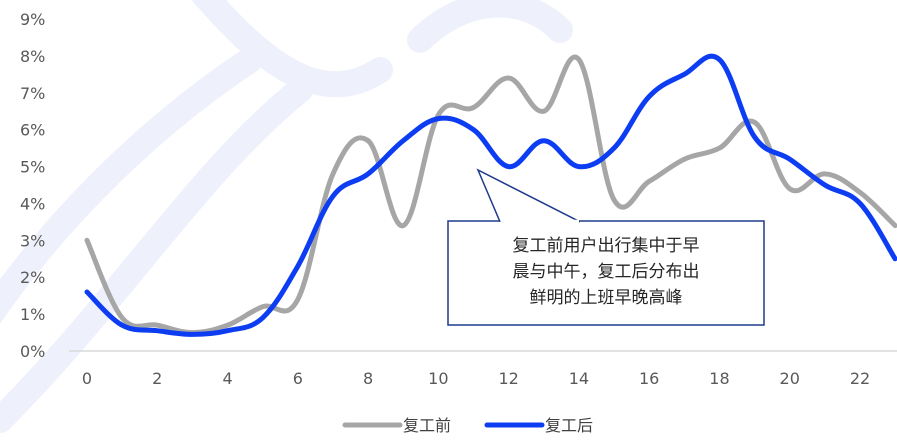  Describe the element at coordinates (467, 425) in the screenshot. I see `legend: 复工前 复工后` at that location.